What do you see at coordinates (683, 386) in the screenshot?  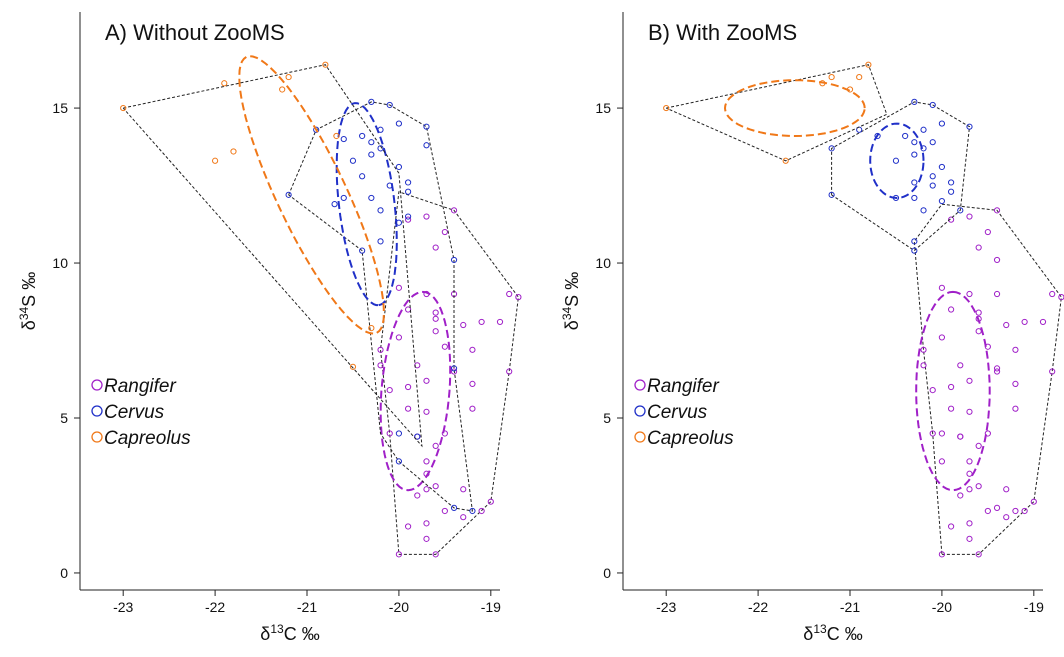 I see `legend-label: Rangifer` at bounding box center [683, 386].